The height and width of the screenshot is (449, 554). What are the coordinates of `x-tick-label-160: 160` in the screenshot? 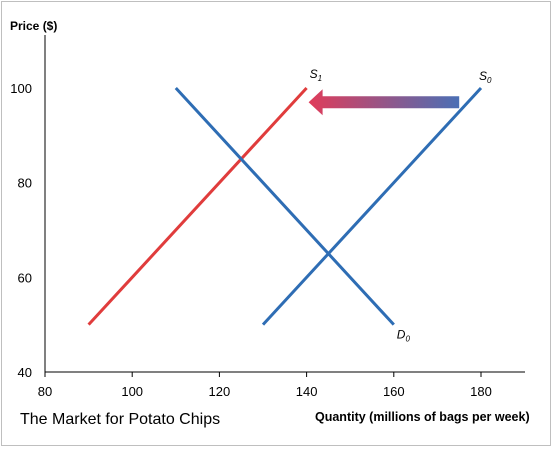 It's located at (394, 391).